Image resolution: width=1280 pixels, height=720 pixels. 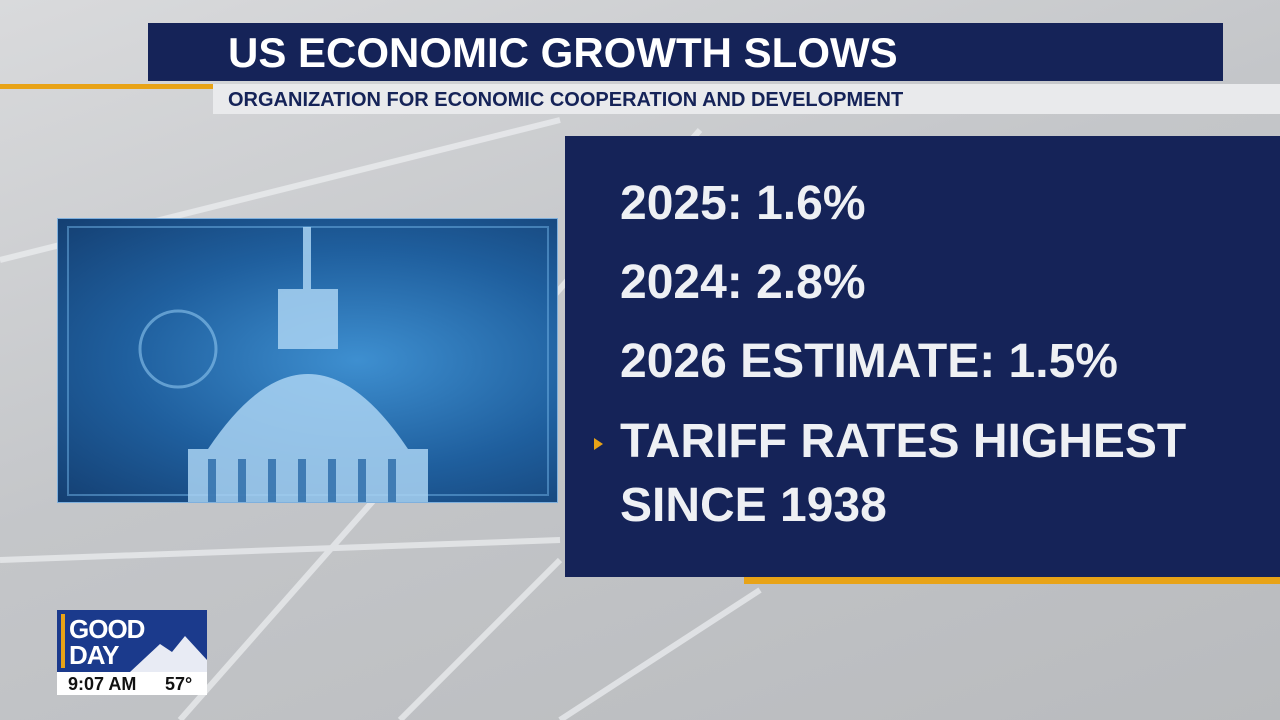 I want to click on logo-text: DAY, so click(x=94, y=655).